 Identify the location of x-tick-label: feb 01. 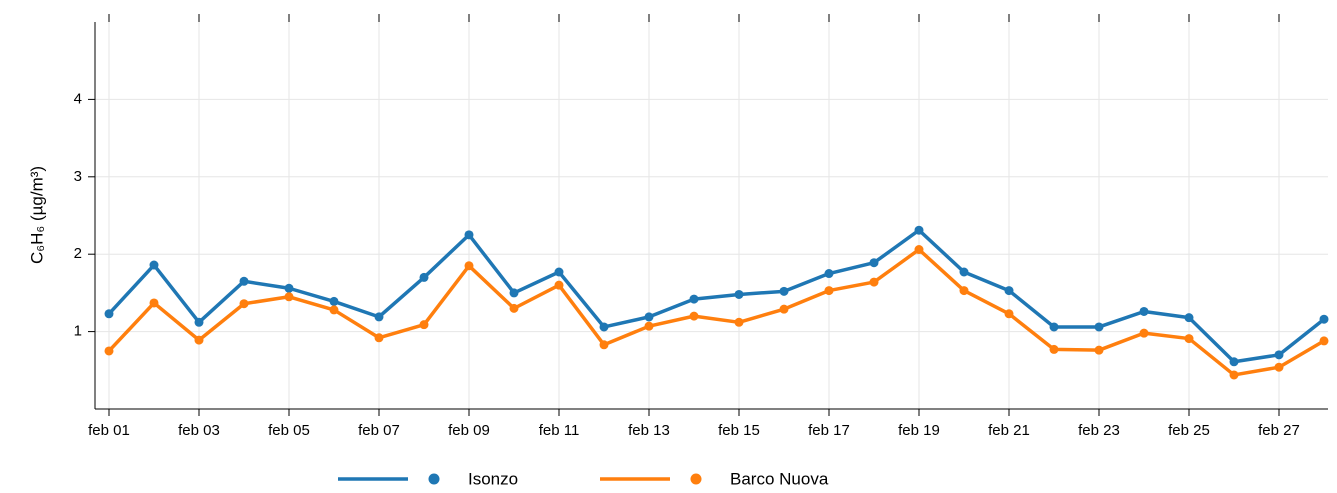
(109, 430).